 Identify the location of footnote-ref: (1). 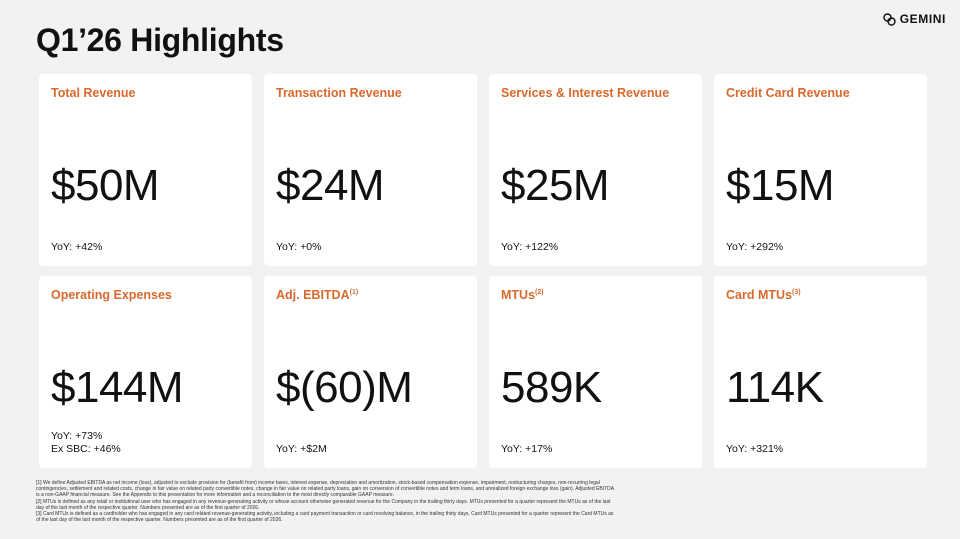
(354, 292).